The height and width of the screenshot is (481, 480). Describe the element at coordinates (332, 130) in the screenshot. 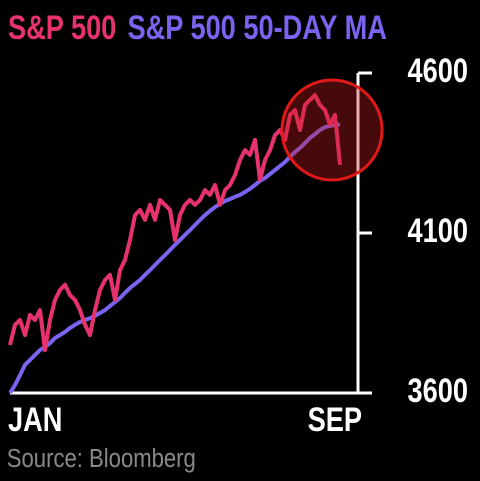

I see `highlight-circle` at that location.